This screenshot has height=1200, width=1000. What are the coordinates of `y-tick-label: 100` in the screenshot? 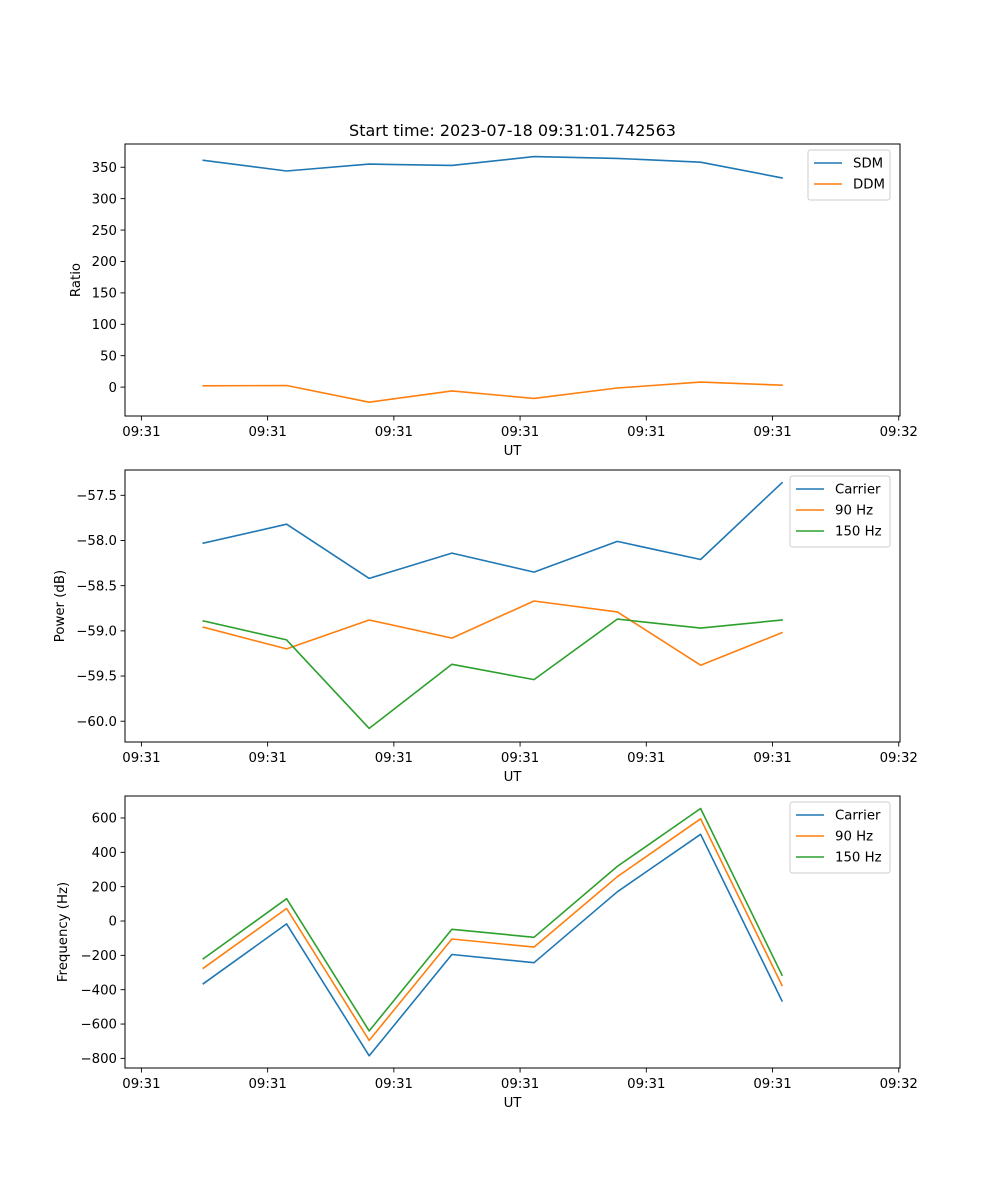 It's located at (104, 325).